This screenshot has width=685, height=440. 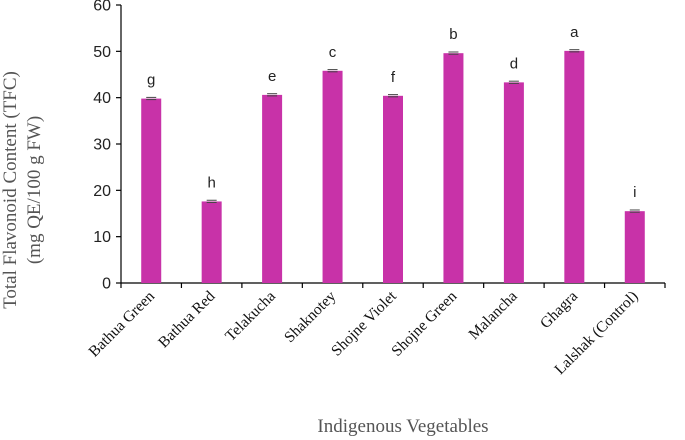 I want to click on x-category-label: Shojne Green, so click(x=424, y=324).